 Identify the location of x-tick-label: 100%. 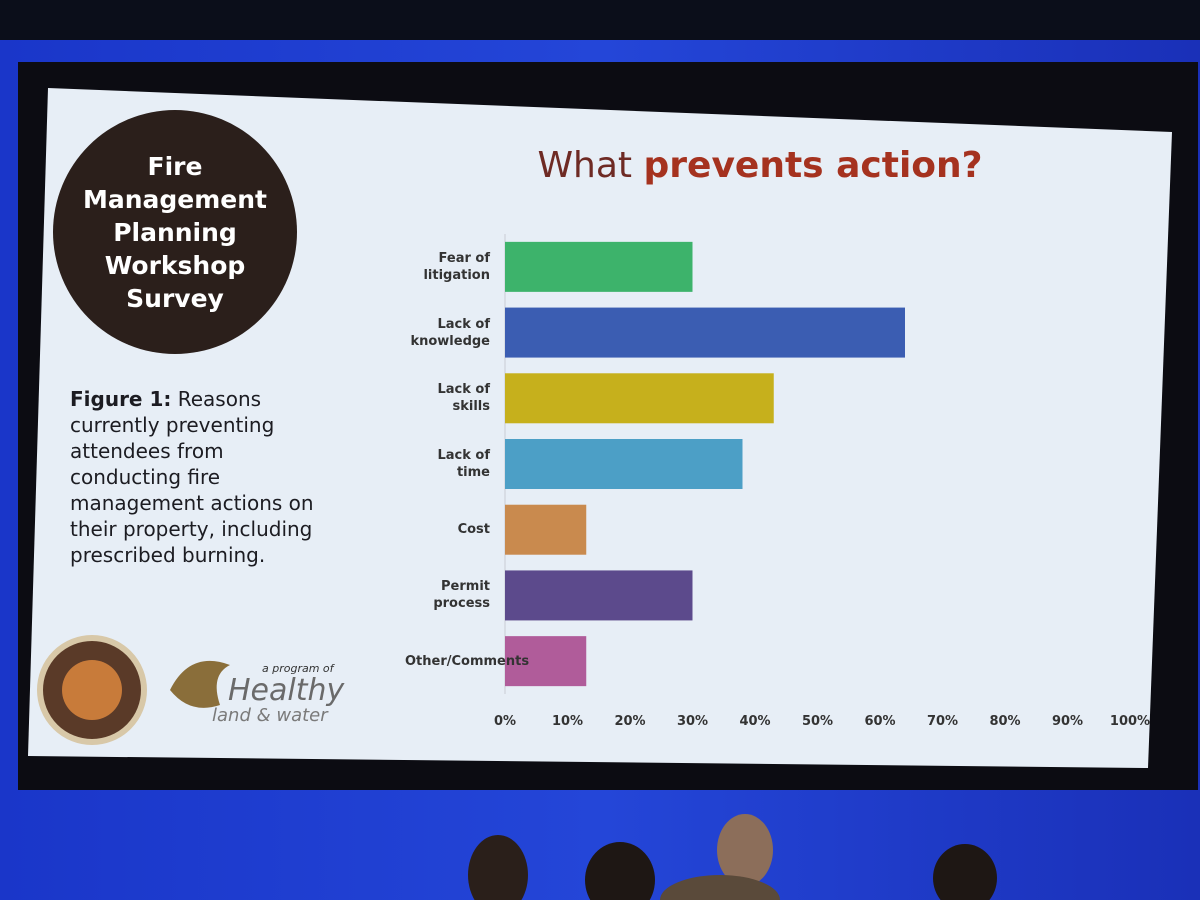
(1130, 721).